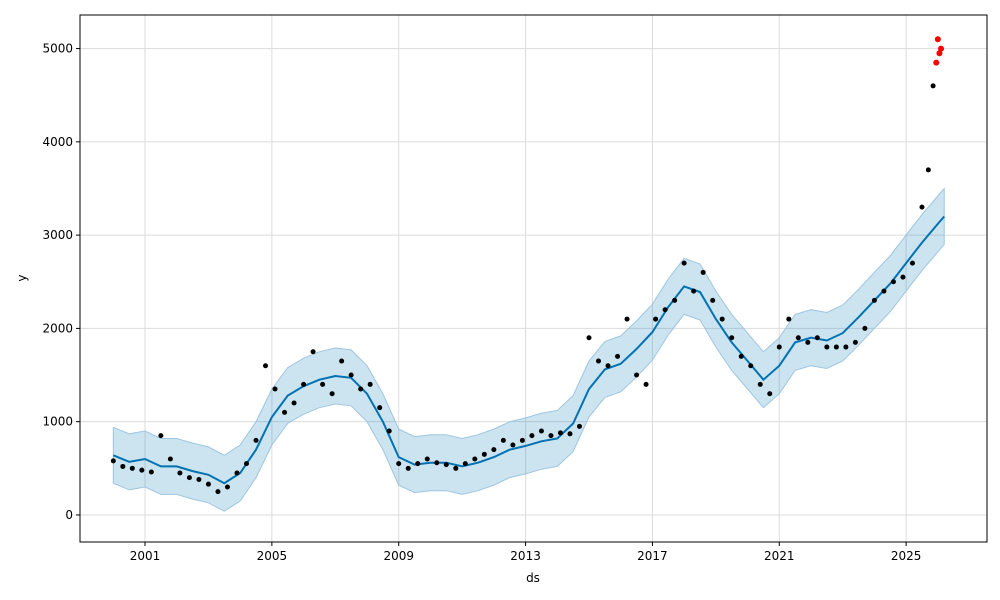 The image size is (1000, 600). I want to click on y-tick-label: 2000, so click(57, 328).